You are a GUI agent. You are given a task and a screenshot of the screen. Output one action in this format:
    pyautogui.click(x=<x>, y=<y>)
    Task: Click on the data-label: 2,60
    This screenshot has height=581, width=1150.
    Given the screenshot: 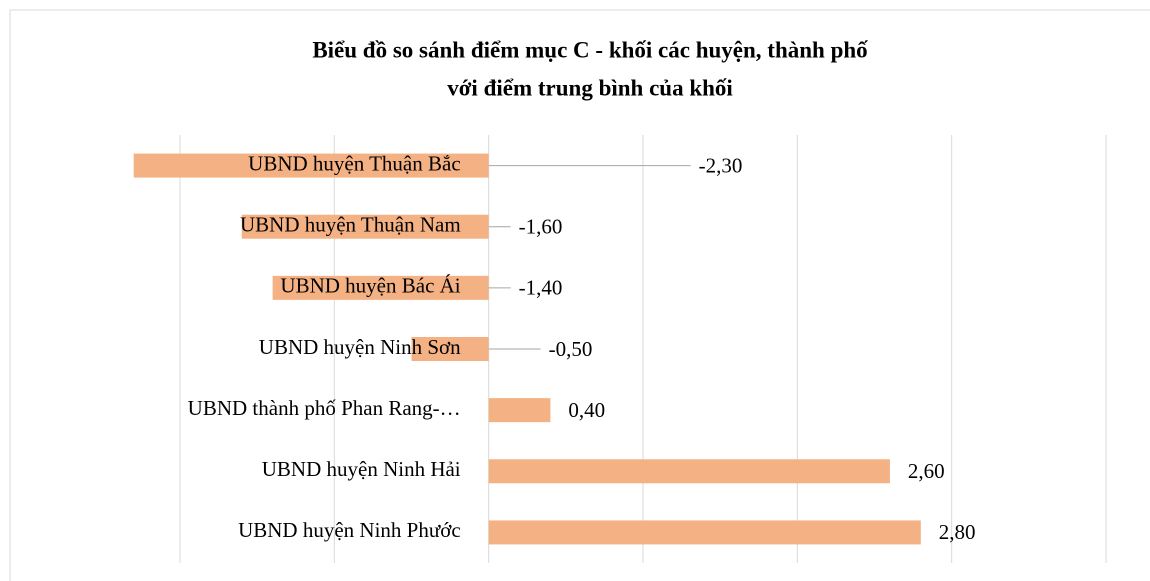 What is the action you would take?
    pyautogui.click(x=926, y=471)
    